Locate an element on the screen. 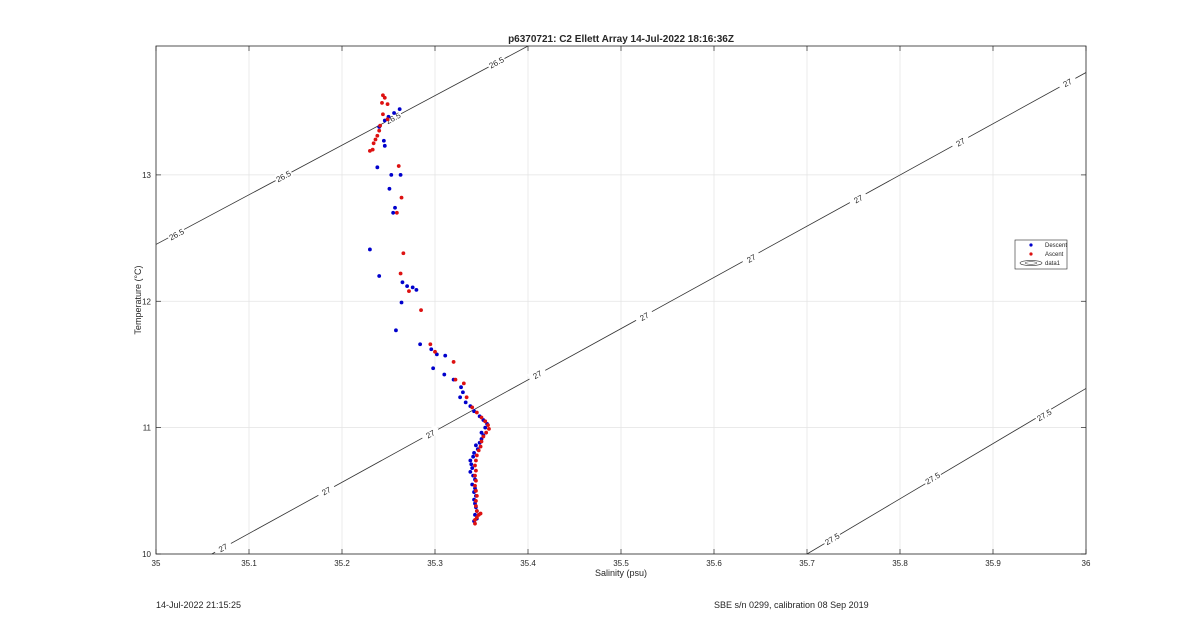  series-ascent is located at coordinates (429, 309).